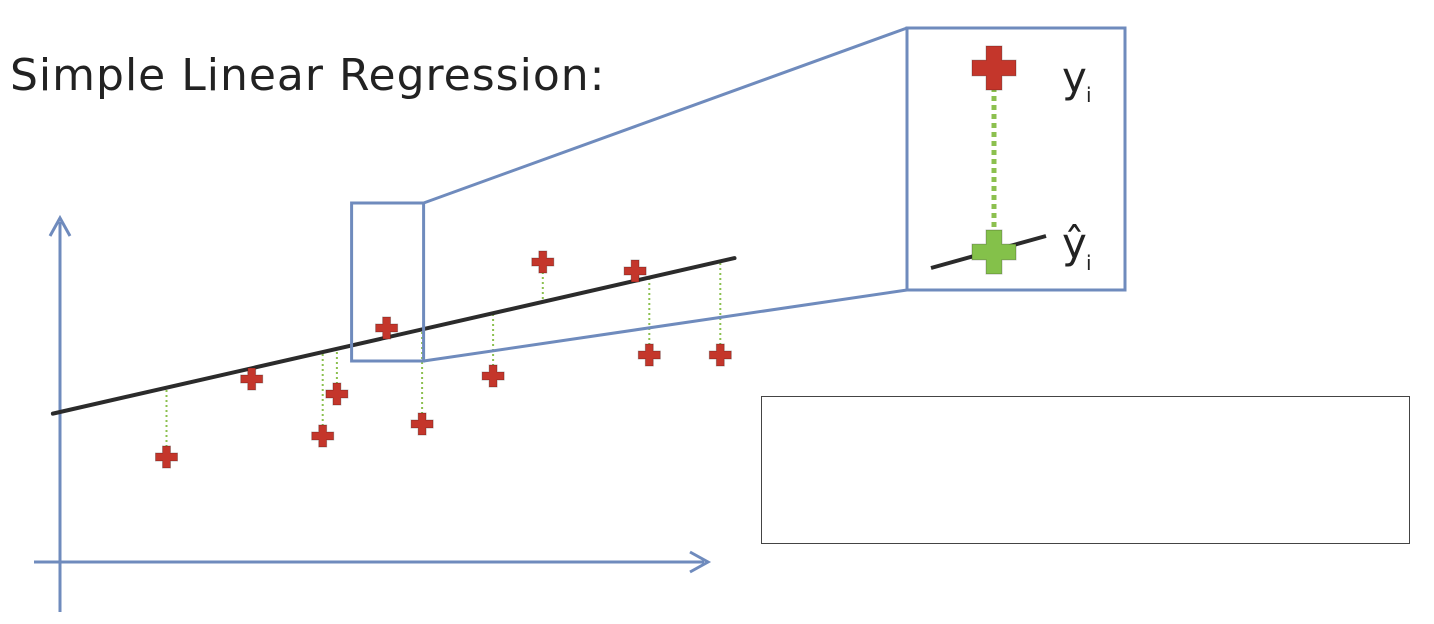 The height and width of the screenshot is (624, 1434). What do you see at coordinates (665, 325) in the screenshot?
I see `zoom-connector-bottom` at bounding box center [665, 325].